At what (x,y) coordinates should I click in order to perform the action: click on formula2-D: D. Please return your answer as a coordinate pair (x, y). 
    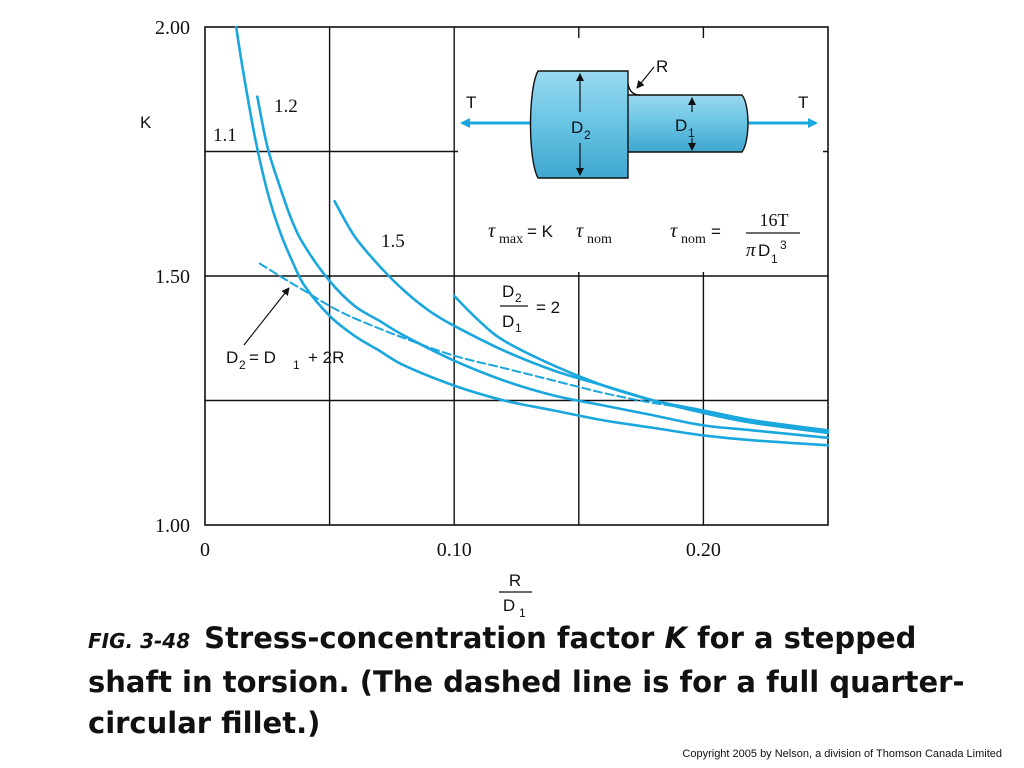
    Looking at the image, I should click on (764, 250).